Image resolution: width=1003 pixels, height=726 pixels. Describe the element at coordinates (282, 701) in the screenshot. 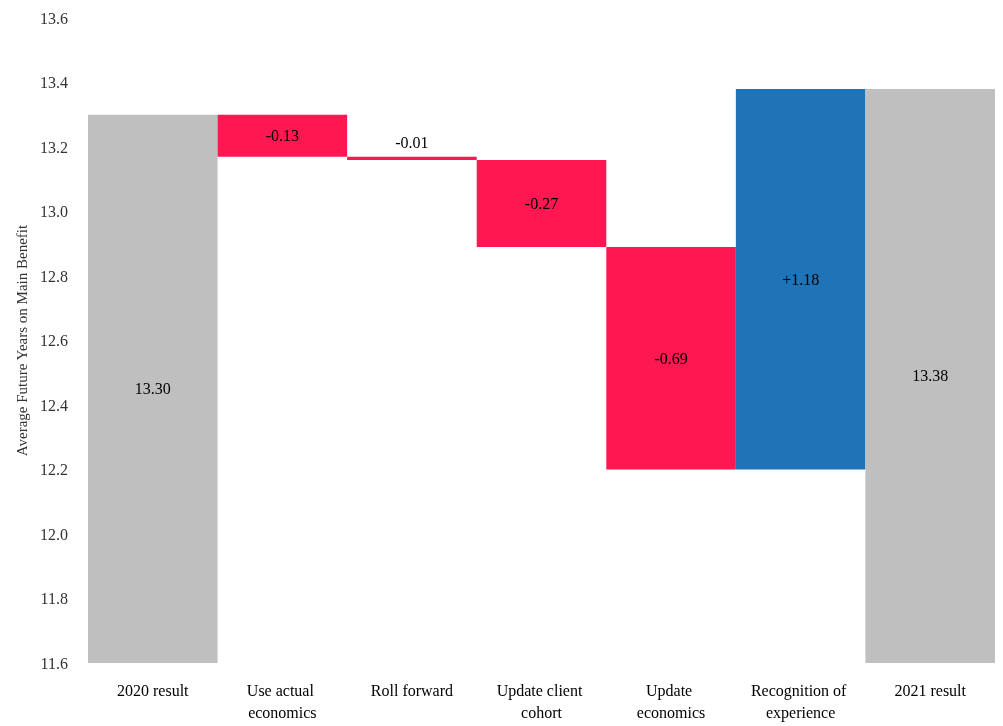

I see `x-tick-label: Use actual economics` at that location.